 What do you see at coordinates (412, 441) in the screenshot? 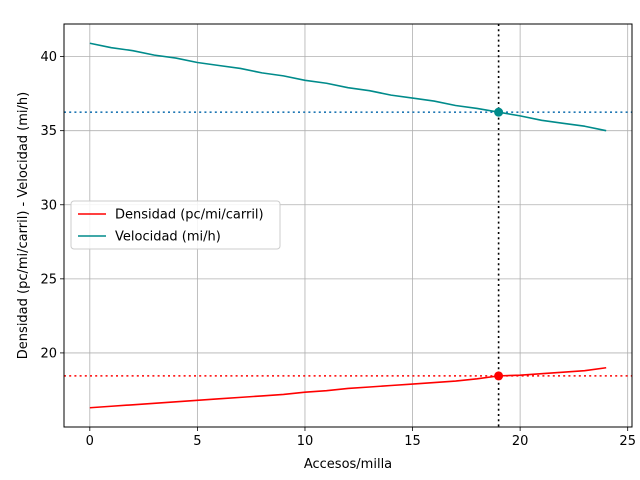
I see `x-tick-label: 15` at bounding box center [412, 441].